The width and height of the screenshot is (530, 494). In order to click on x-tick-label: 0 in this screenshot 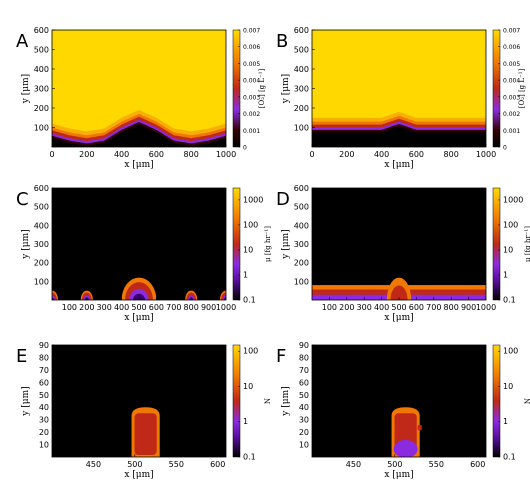, I will do `click(311, 154)`.